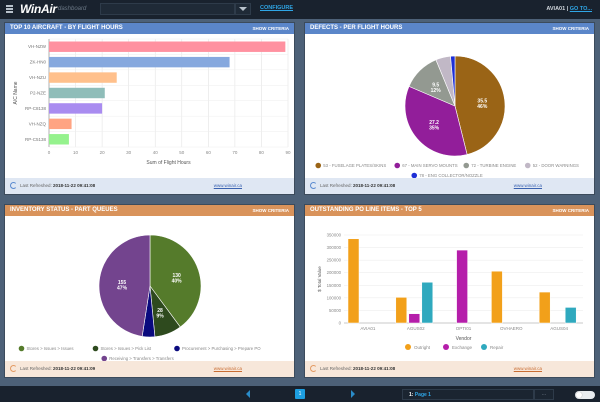 This screenshot has height=402, width=600. I want to click on y-tick-label: 100000, so click(334, 297).